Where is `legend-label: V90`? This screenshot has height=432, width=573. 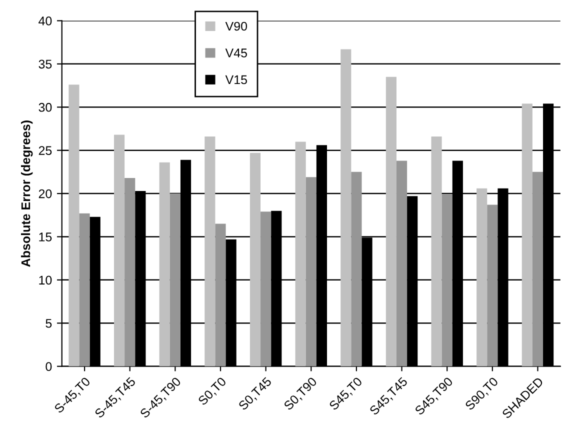 legend-label: V90 is located at coordinates (236, 26).